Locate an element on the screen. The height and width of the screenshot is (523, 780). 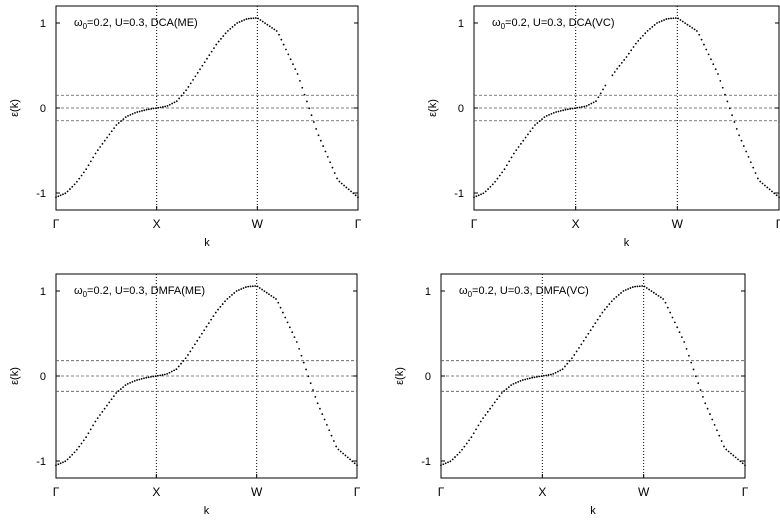
x-axis-label: k is located at coordinates (593, 511).